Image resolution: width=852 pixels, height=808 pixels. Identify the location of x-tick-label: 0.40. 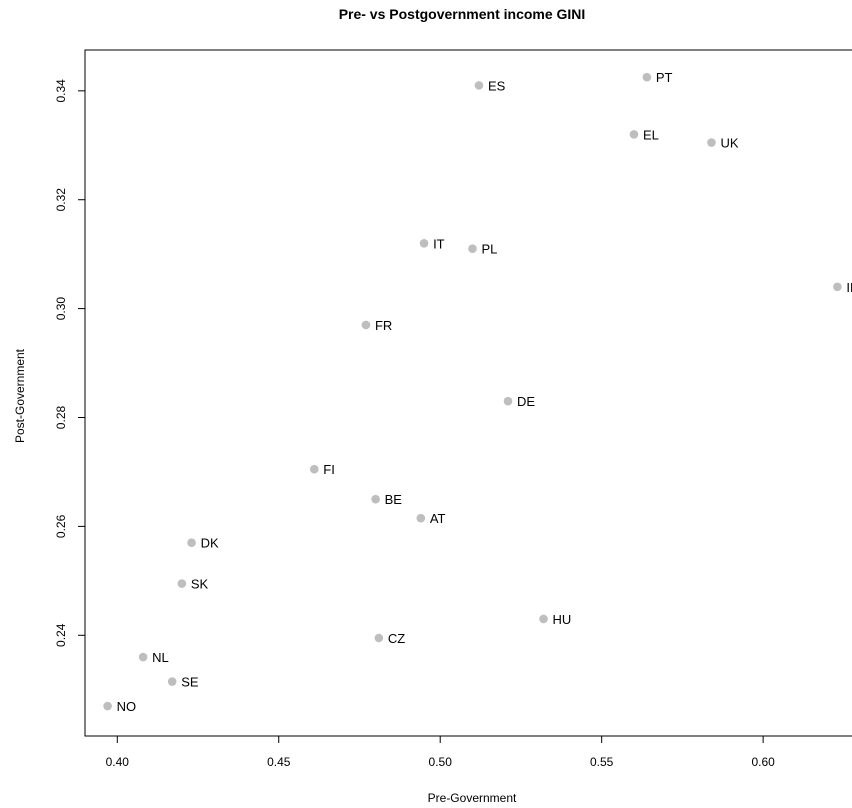
(118, 762).